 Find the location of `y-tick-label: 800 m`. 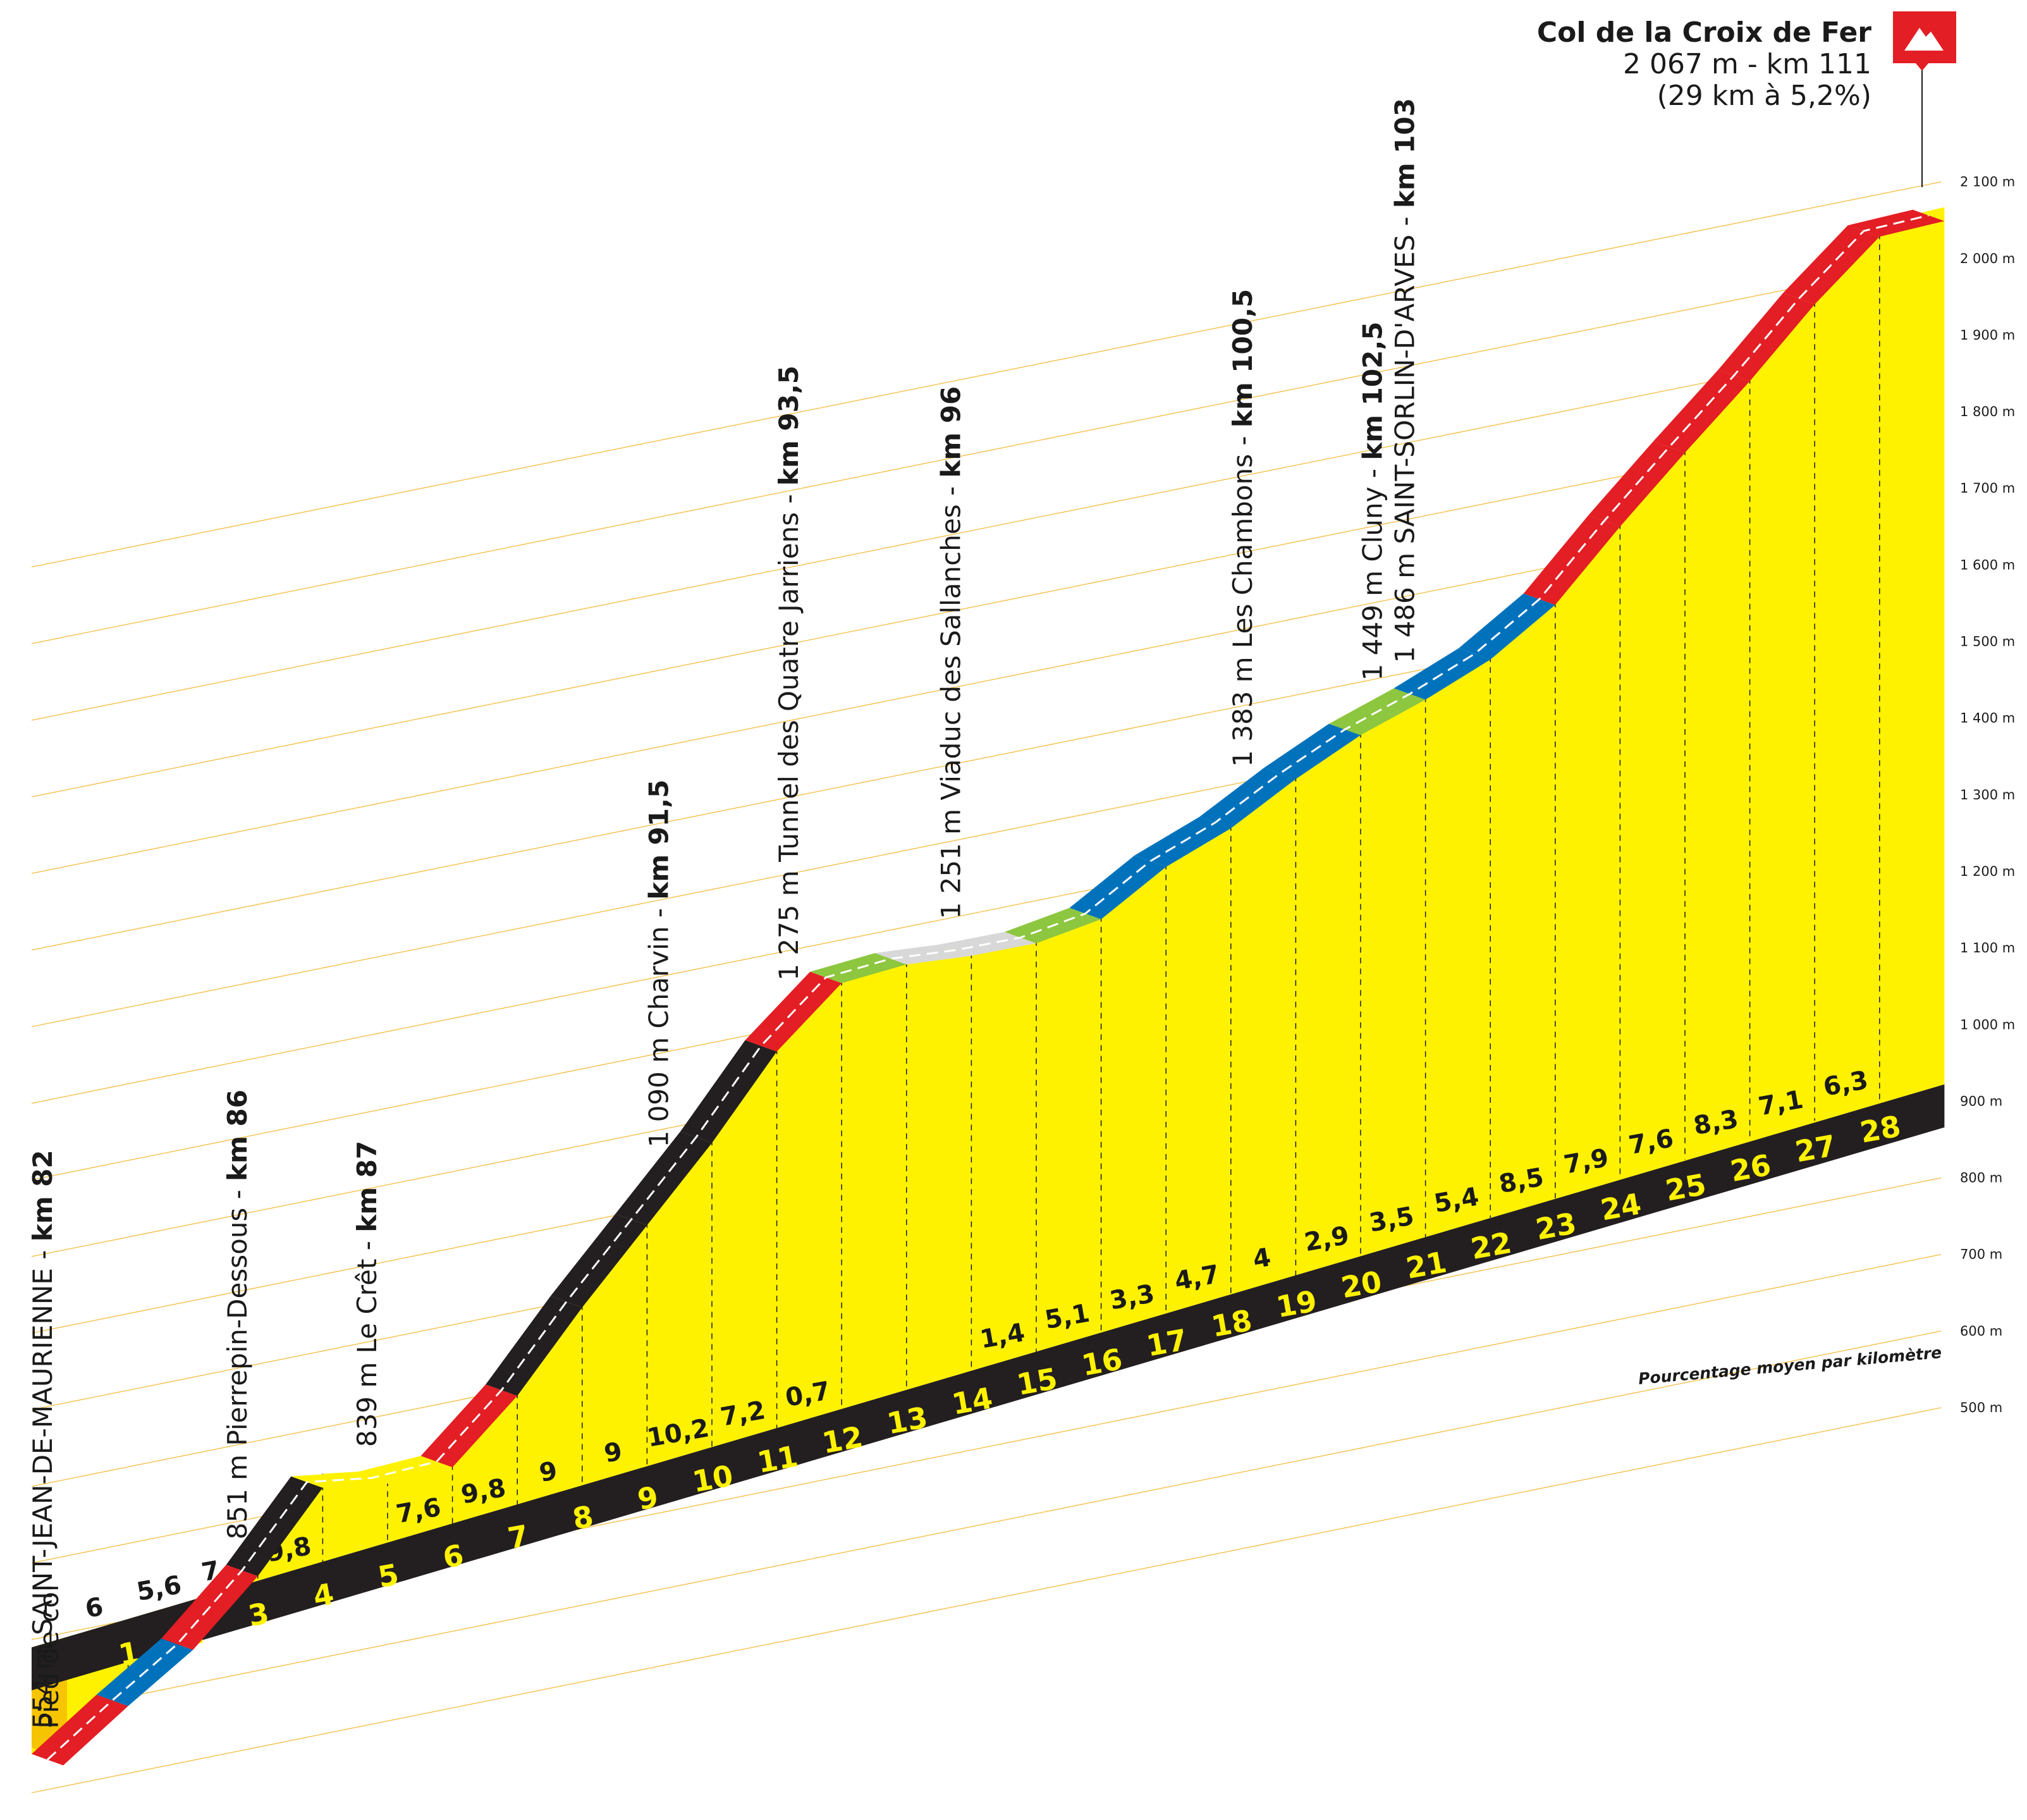

y-tick-label: 800 m is located at coordinates (1981, 1178).